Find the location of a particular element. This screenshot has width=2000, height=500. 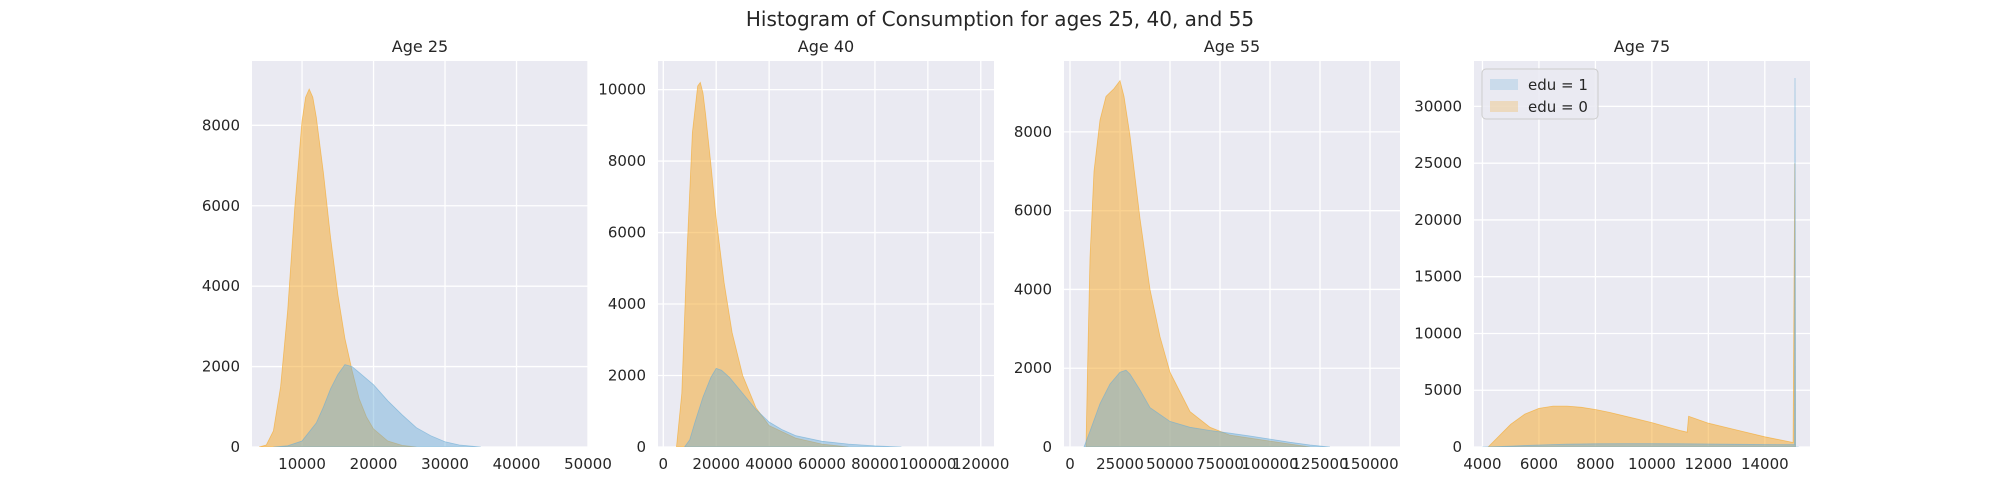

subplot-title: Age 55 is located at coordinates (1232, 46).